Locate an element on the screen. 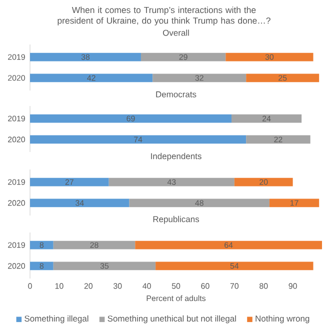  chart-subtitle: Overall is located at coordinates (175, 33).